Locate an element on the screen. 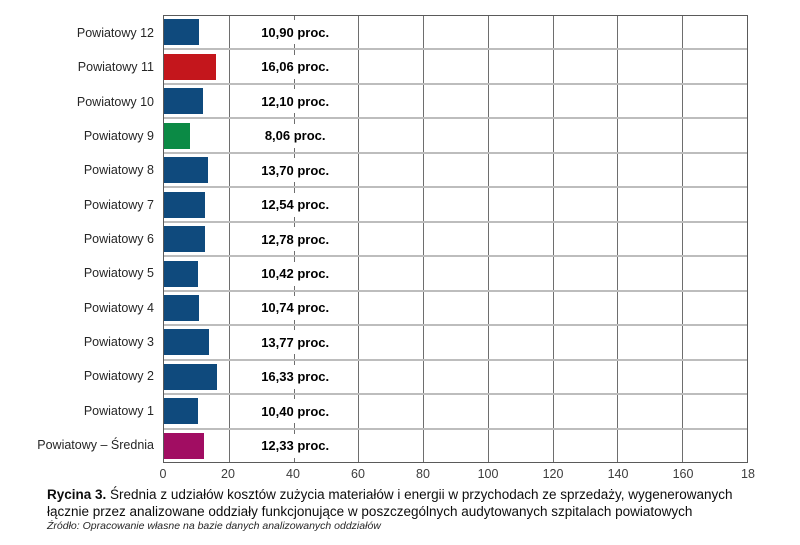 Image resolution: width=800 pixels, height=545 pixels. x-tick-label: 60 is located at coordinates (358, 474).